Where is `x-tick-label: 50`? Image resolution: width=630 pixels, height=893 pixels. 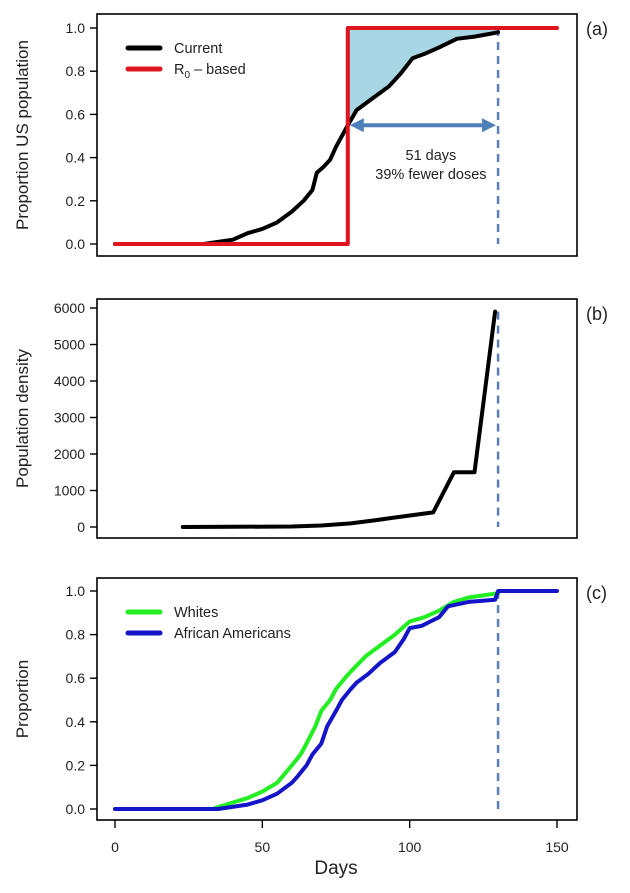 x-tick-label: 50 is located at coordinates (263, 847).